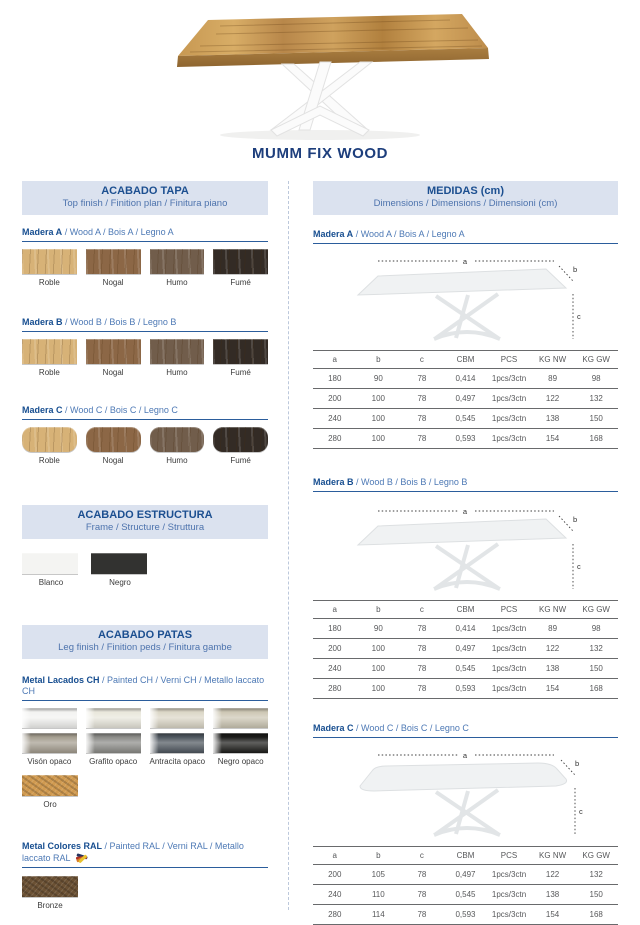 This screenshot has width=640, height=925. What do you see at coordinates (596, 894) in the screenshot?
I see `cell-kg-gw: 150` at bounding box center [596, 894].